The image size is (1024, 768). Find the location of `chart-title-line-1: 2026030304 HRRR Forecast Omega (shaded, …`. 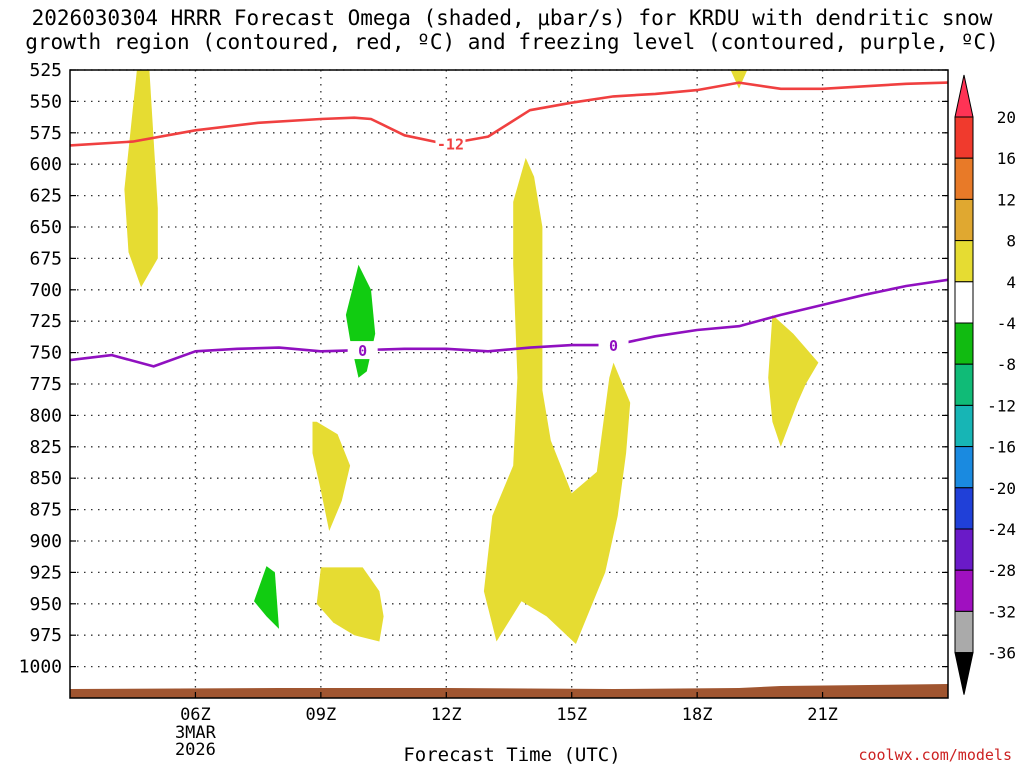

chart-title-line-1: 2026030304 HRRR Forecast Omega (shaded, … is located at coordinates (512, 18).